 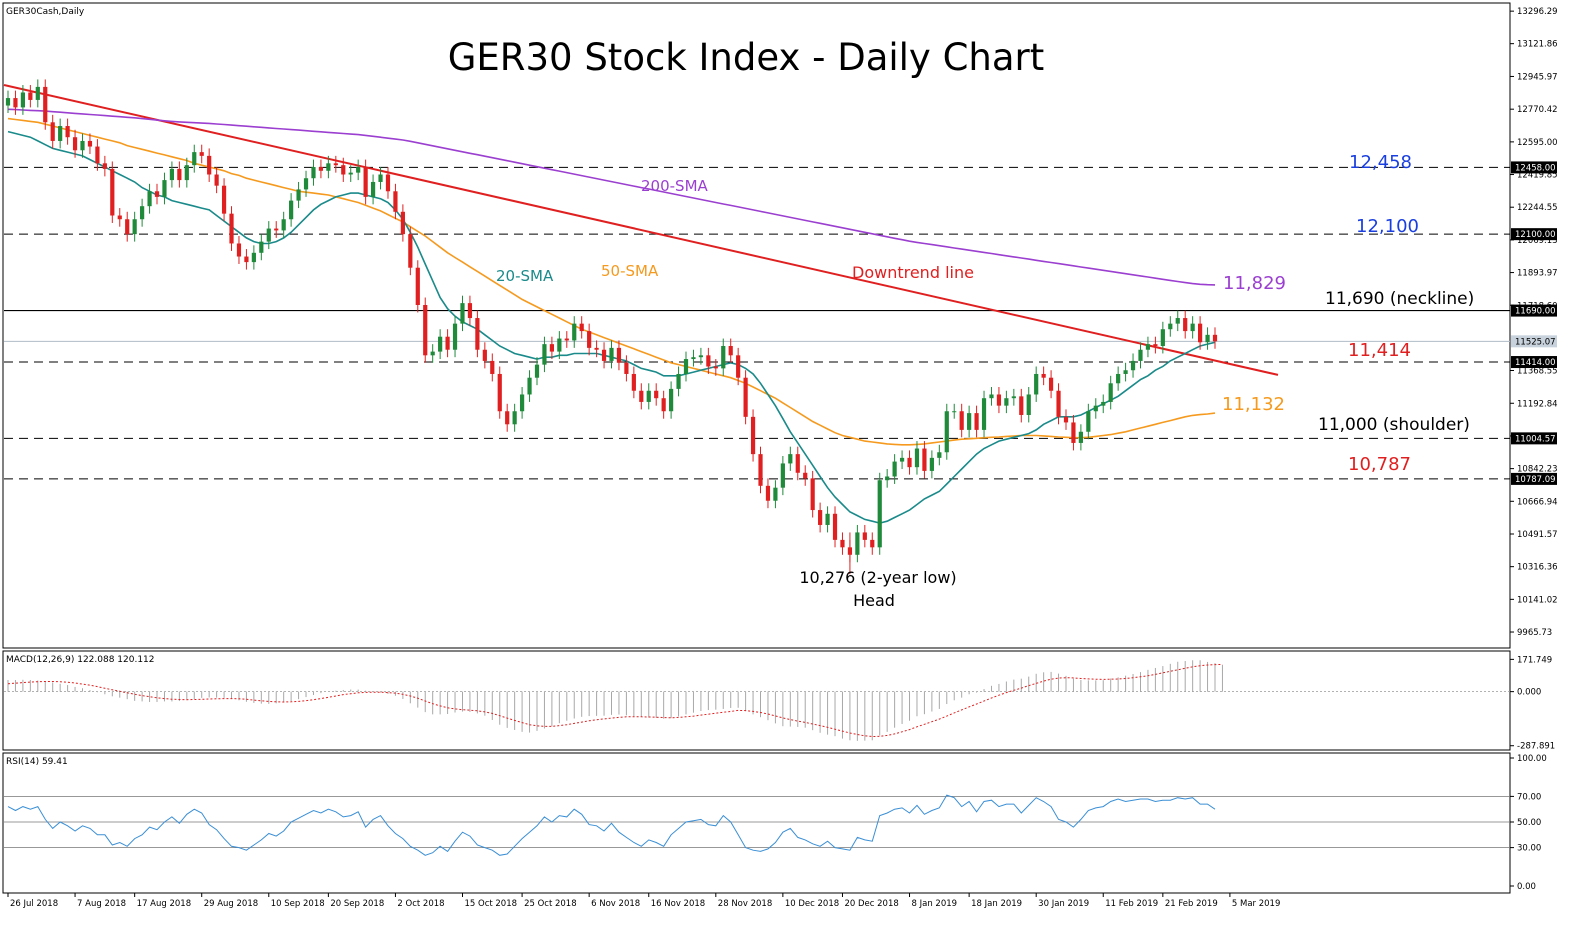 I want to click on macd-tick-label: 0.000, so click(x=1529, y=693).